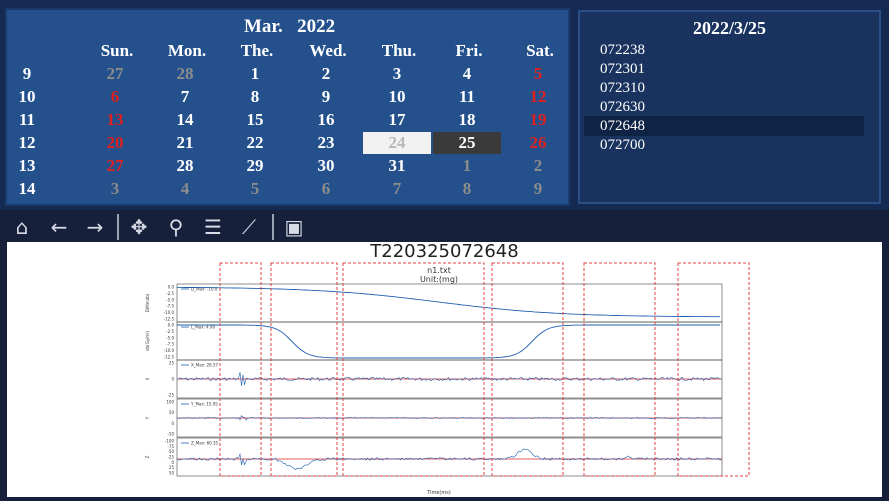 The image size is (889, 501). I want to click on legend-label: Z_Max: 60.35, so click(205, 443).